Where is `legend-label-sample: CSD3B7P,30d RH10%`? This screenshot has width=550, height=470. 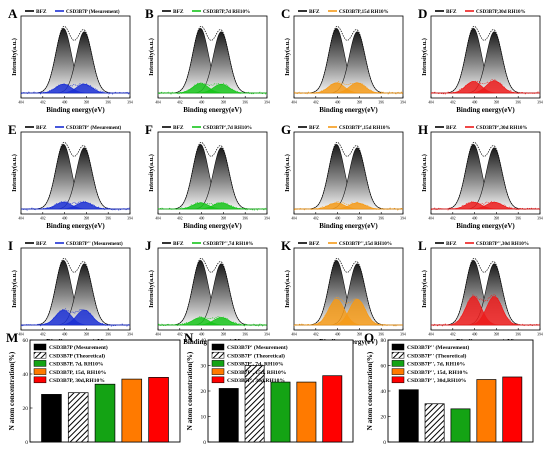
legend-label-sample: CSD3B7P,30d RH10% is located at coordinates (501, 12).